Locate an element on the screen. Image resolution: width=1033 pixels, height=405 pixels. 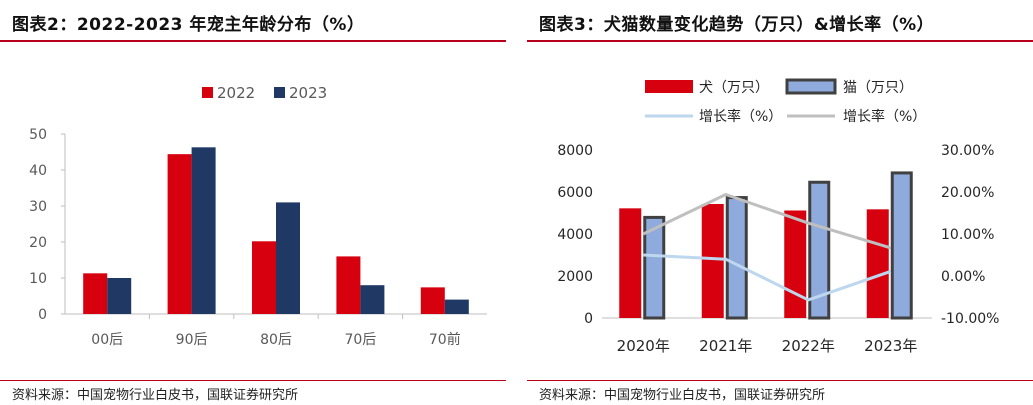
bar-2022-00后 is located at coordinates (95, 293).